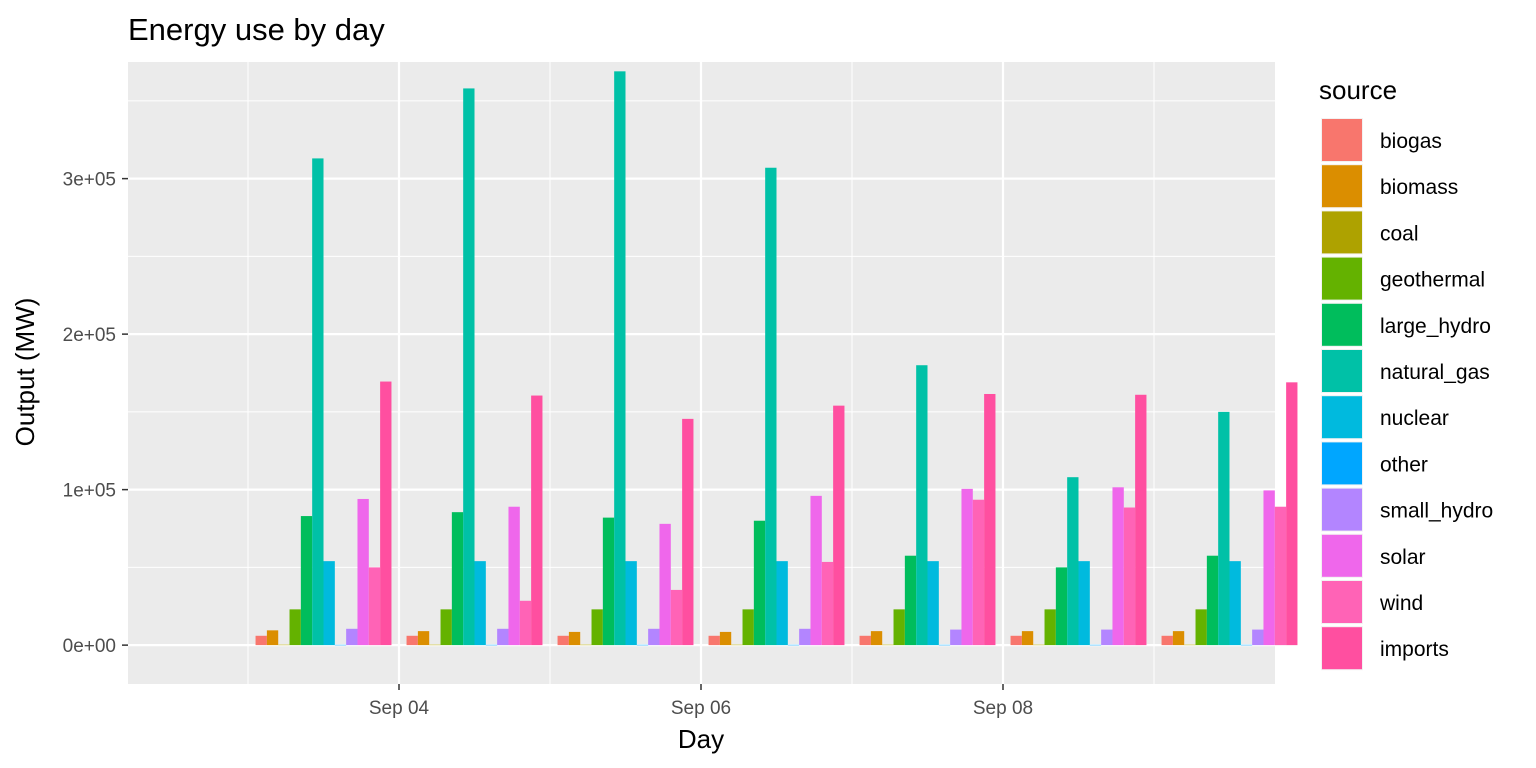  What do you see at coordinates (1414, 649) in the screenshot?
I see `legend-label-imports: imports` at bounding box center [1414, 649].